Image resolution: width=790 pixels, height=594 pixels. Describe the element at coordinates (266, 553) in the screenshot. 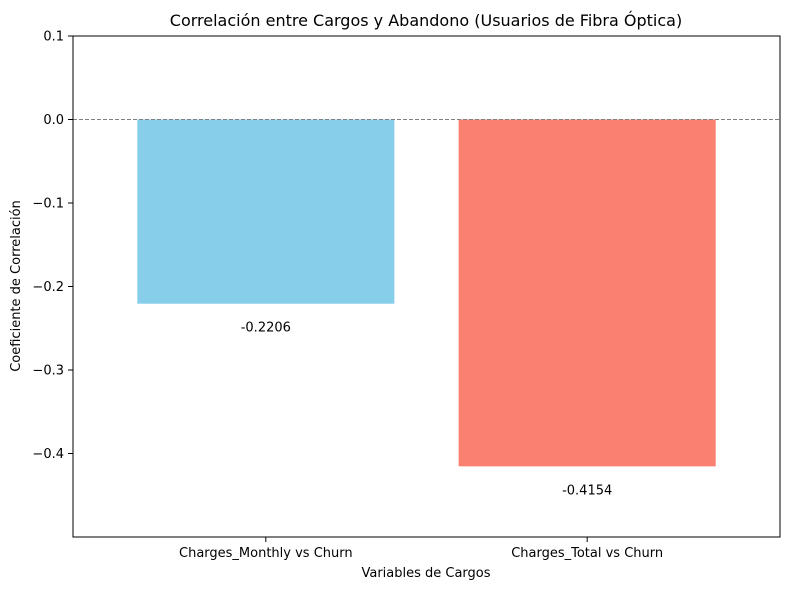

I see `x-tick-label: Charges_Monthly vs Churn` at that location.